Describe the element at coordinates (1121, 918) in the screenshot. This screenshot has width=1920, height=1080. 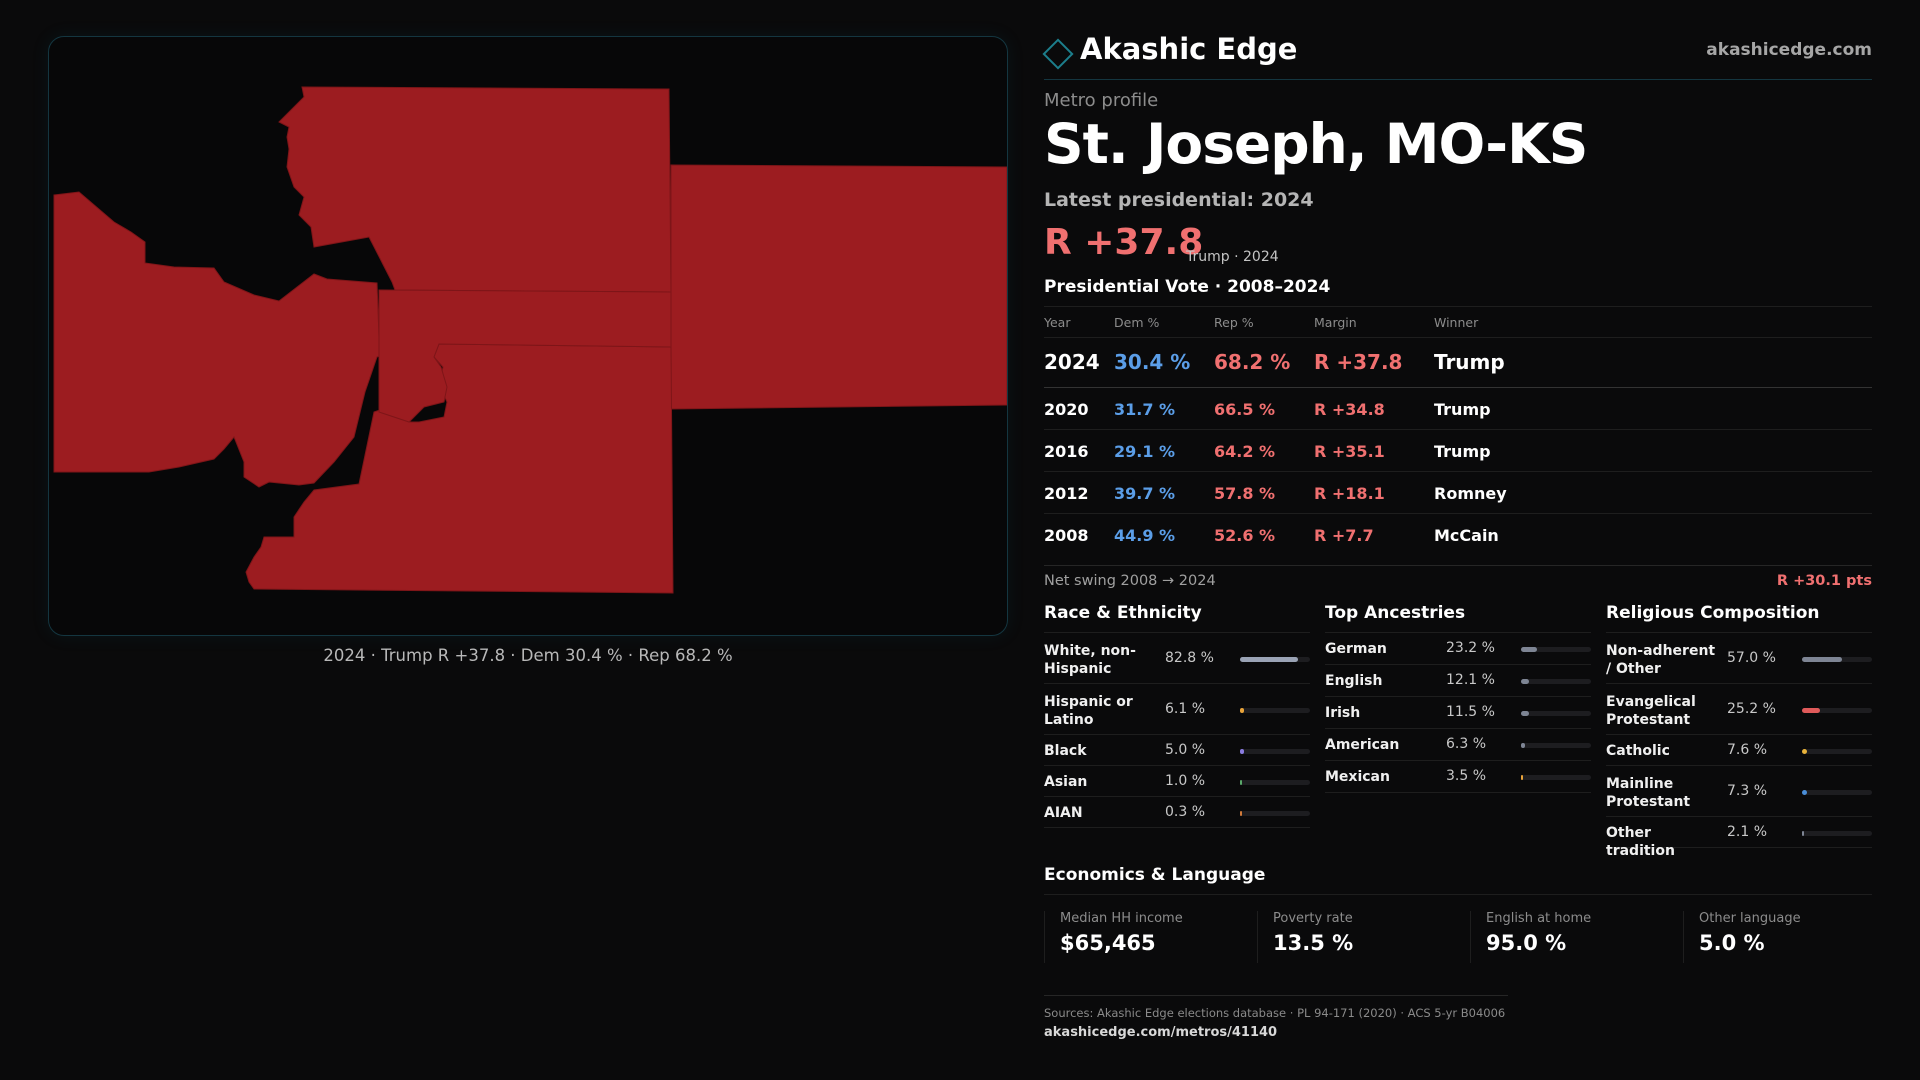
I see `stat-label: Median HH income` at that location.